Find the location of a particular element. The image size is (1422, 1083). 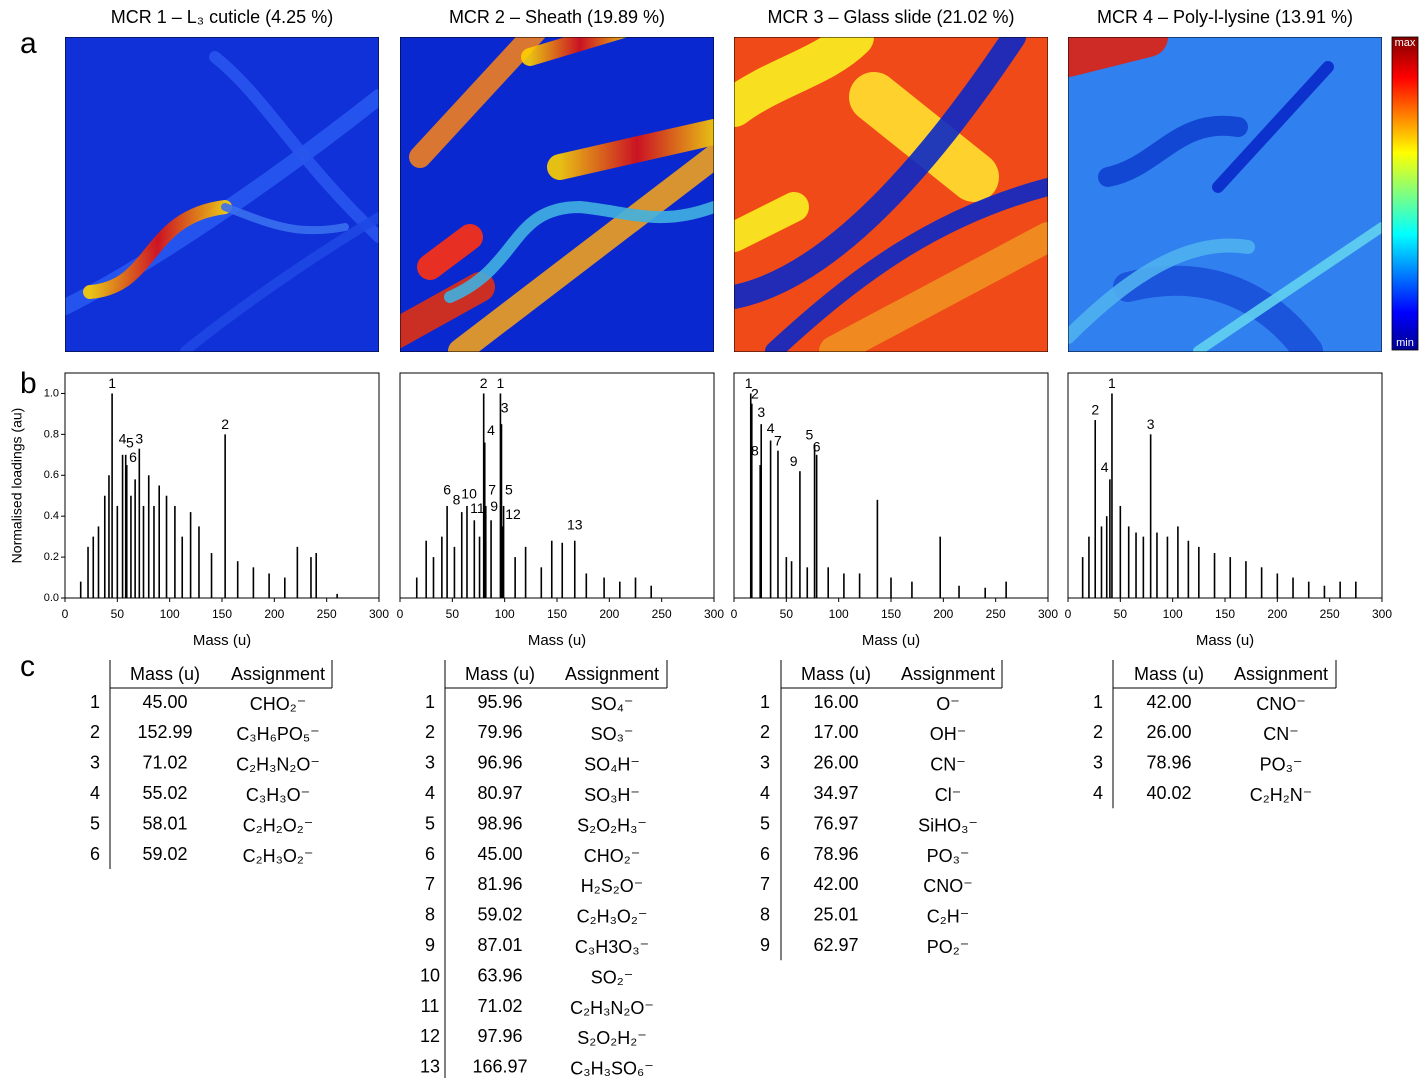

table-cell: PO₂⁻ is located at coordinates (948, 947).